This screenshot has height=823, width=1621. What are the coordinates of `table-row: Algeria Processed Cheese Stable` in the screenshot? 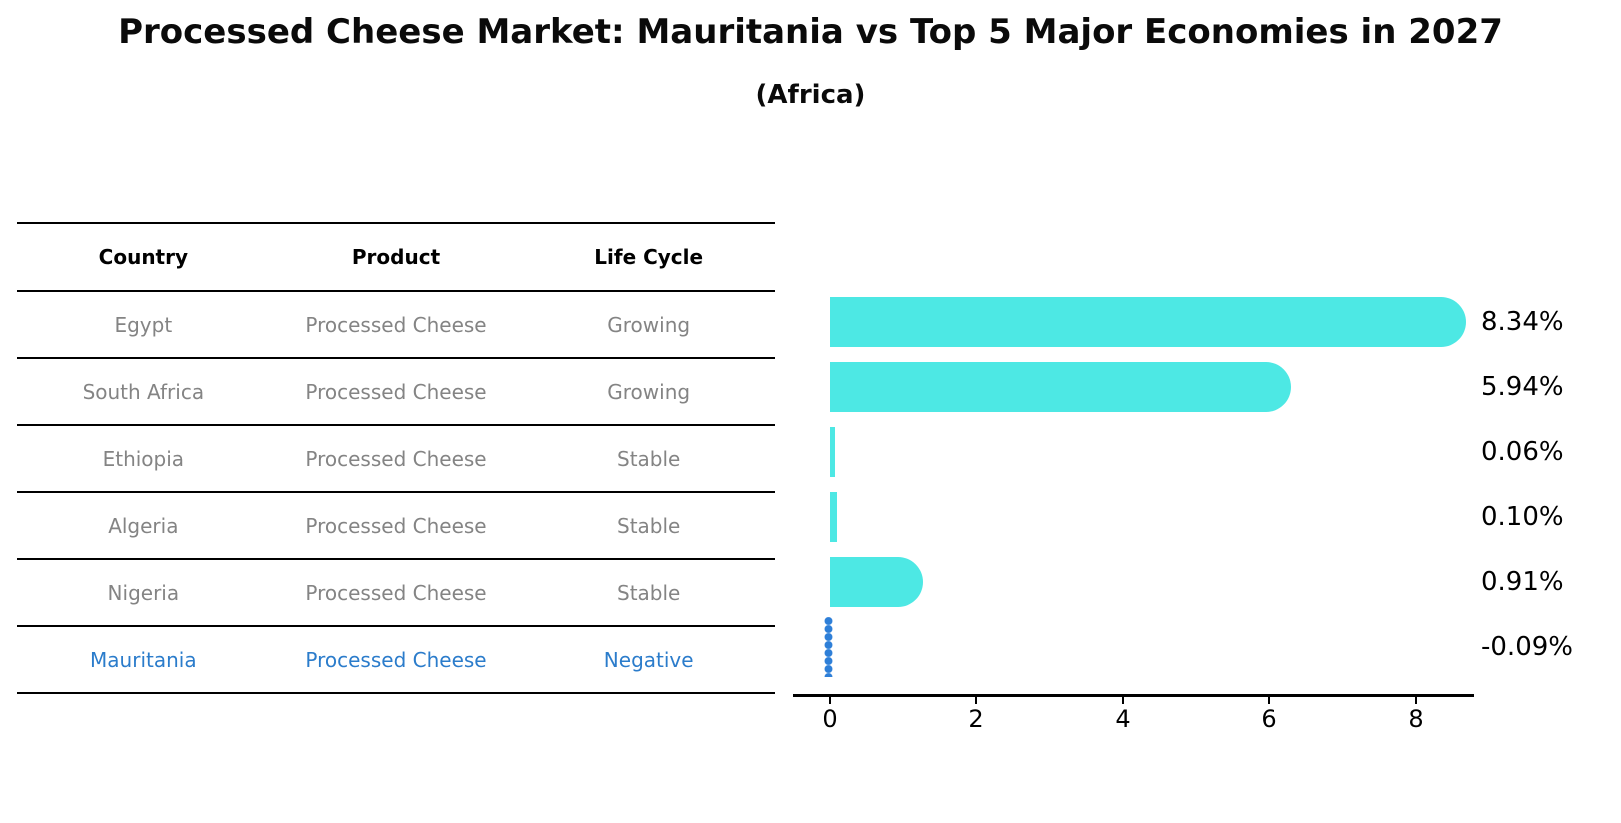 It's located at (396, 526).